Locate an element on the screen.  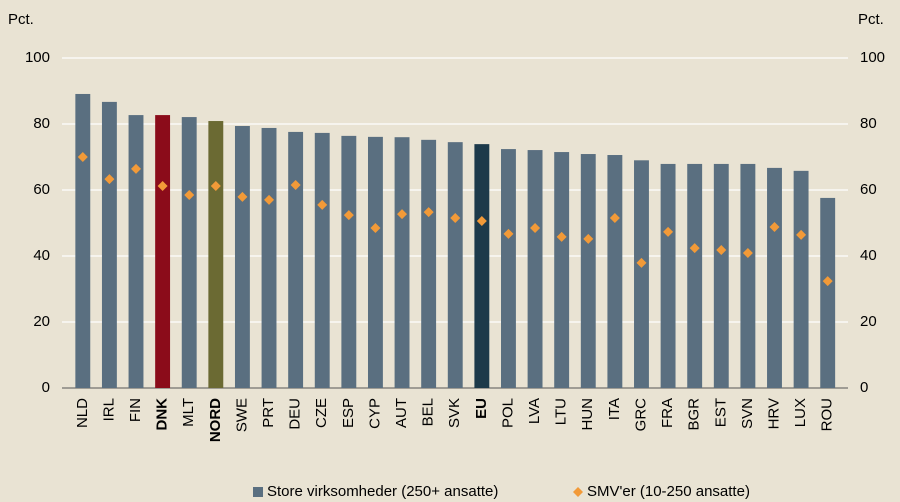
y-tick-label: 40 is located at coordinates (41, 255).